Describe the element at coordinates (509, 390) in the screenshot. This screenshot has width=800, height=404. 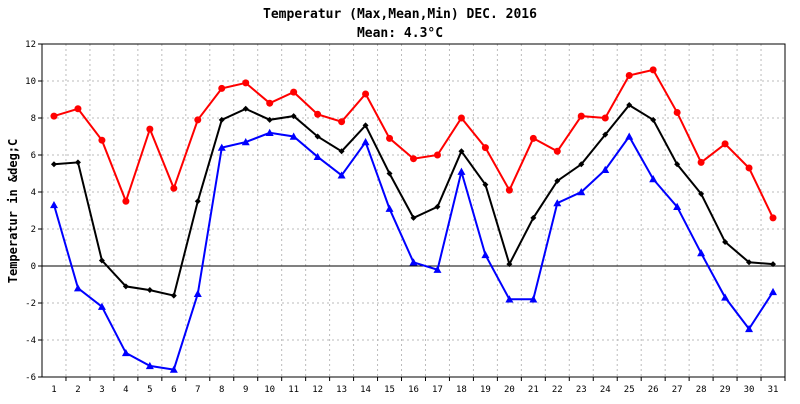
I see `x-tick-label: 20` at that location.